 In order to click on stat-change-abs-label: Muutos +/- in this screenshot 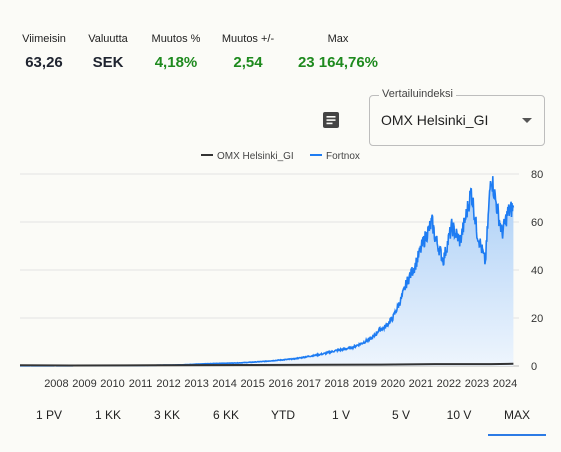, I will do `click(248, 39)`.